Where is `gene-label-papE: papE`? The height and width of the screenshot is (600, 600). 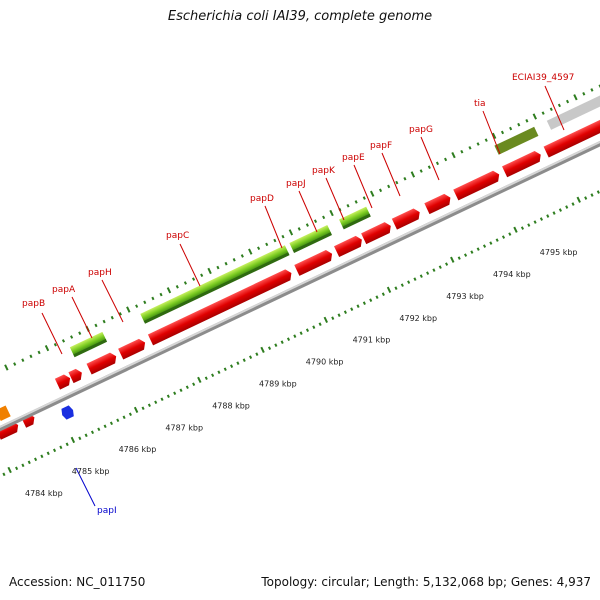
gene-label-papE: papE is located at coordinates (353, 158).